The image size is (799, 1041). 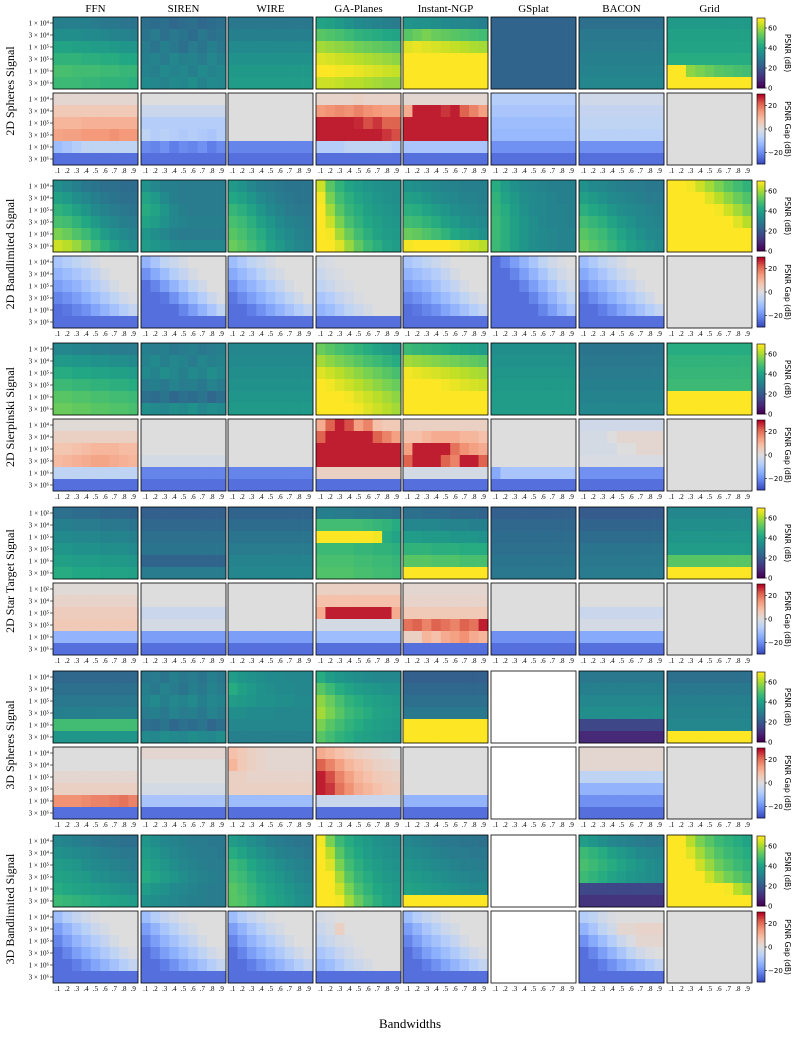 I want to click on psnr-grid-grid, so click(x=709, y=543).